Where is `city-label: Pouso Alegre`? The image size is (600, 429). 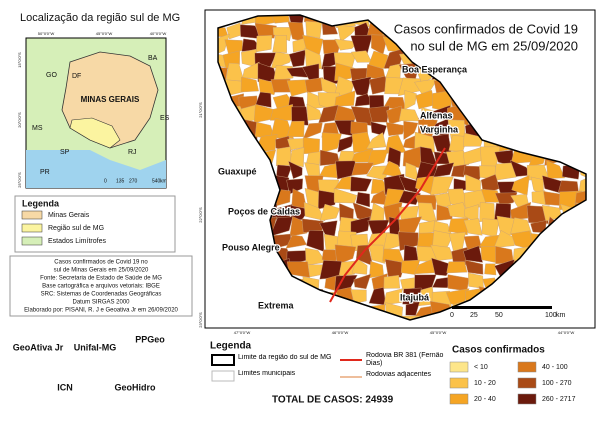
city-label: Pouso Alegre is located at coordinates (251, 247).